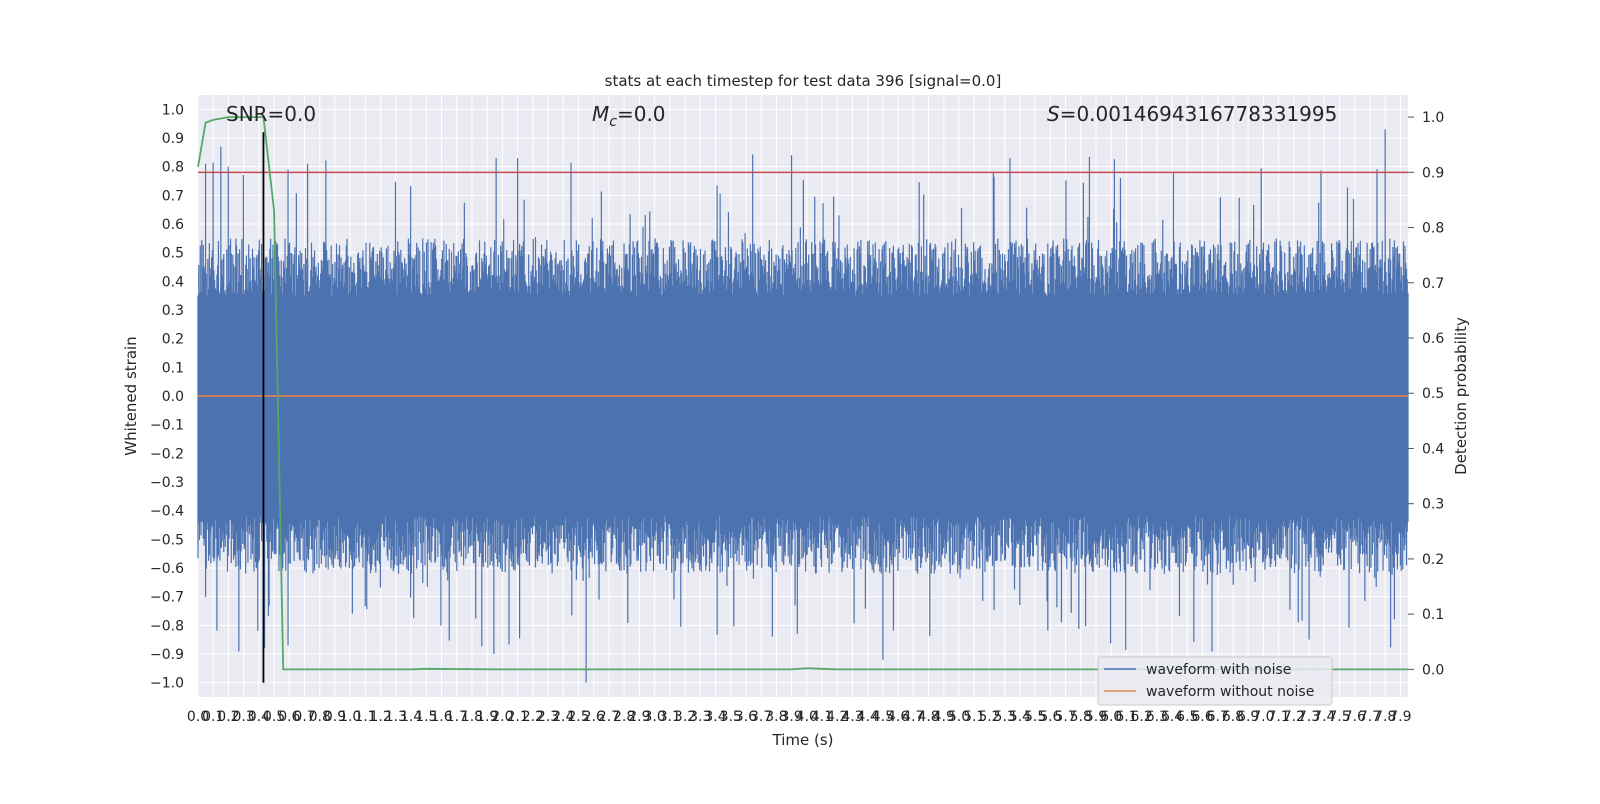 This screenshot has height=804, width=1600. I want to click on x-tick-label: 5.8, so click(1081, 717).